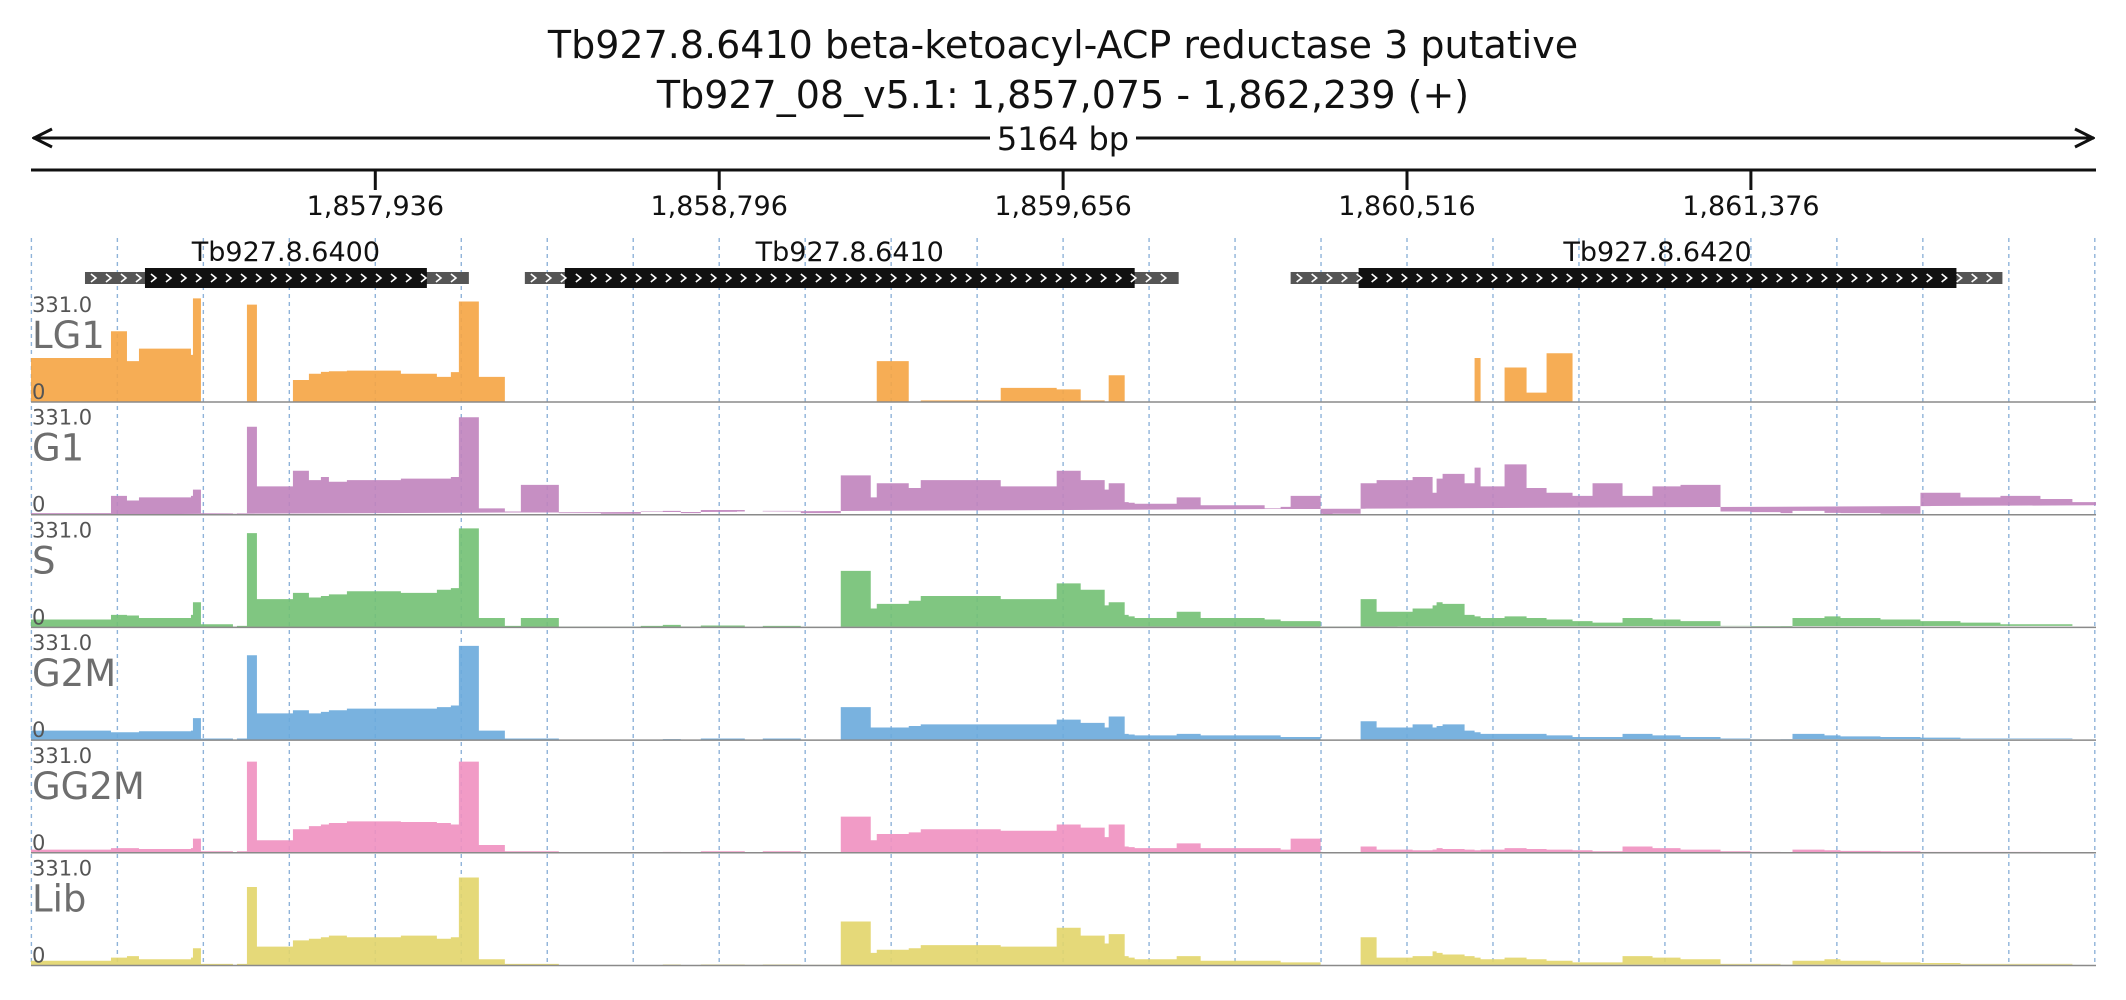  I want to click on gene-model: Tb927.8.6400, so click(276, 262).